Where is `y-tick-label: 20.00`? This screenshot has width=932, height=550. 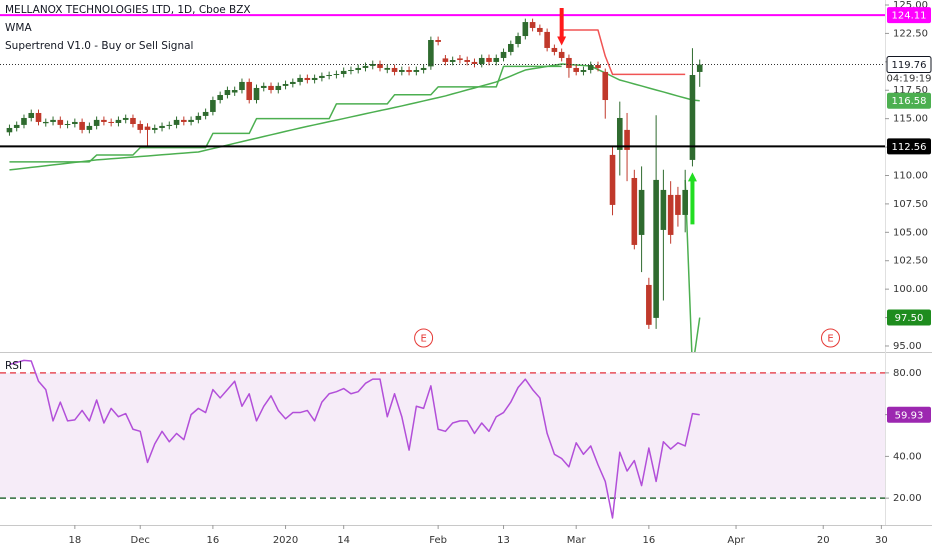
y-tick-label: 20.00 is located at coordinates (907, 498).